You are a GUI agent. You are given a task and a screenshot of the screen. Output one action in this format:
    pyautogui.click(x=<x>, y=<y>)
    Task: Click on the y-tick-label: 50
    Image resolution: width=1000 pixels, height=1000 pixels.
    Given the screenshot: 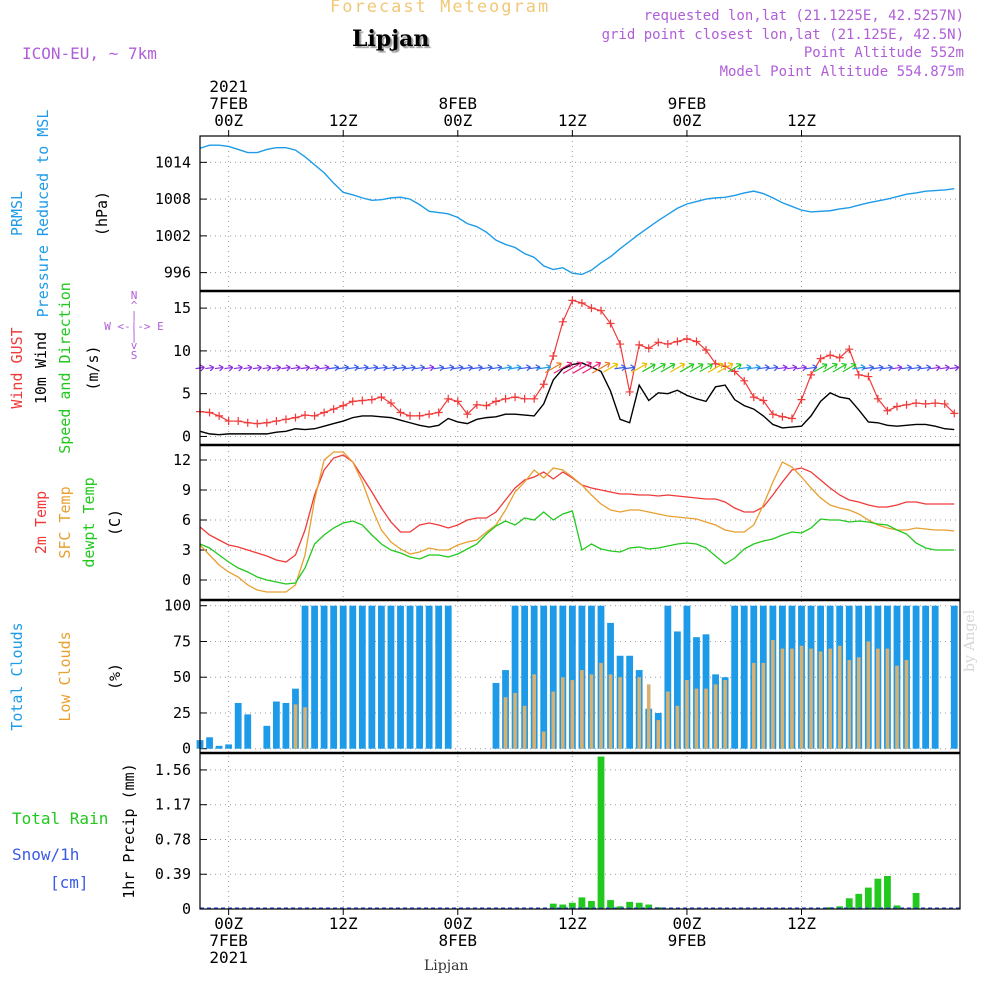 What is the action you would take?
    pyautogui.click(x=182, y=677)
    